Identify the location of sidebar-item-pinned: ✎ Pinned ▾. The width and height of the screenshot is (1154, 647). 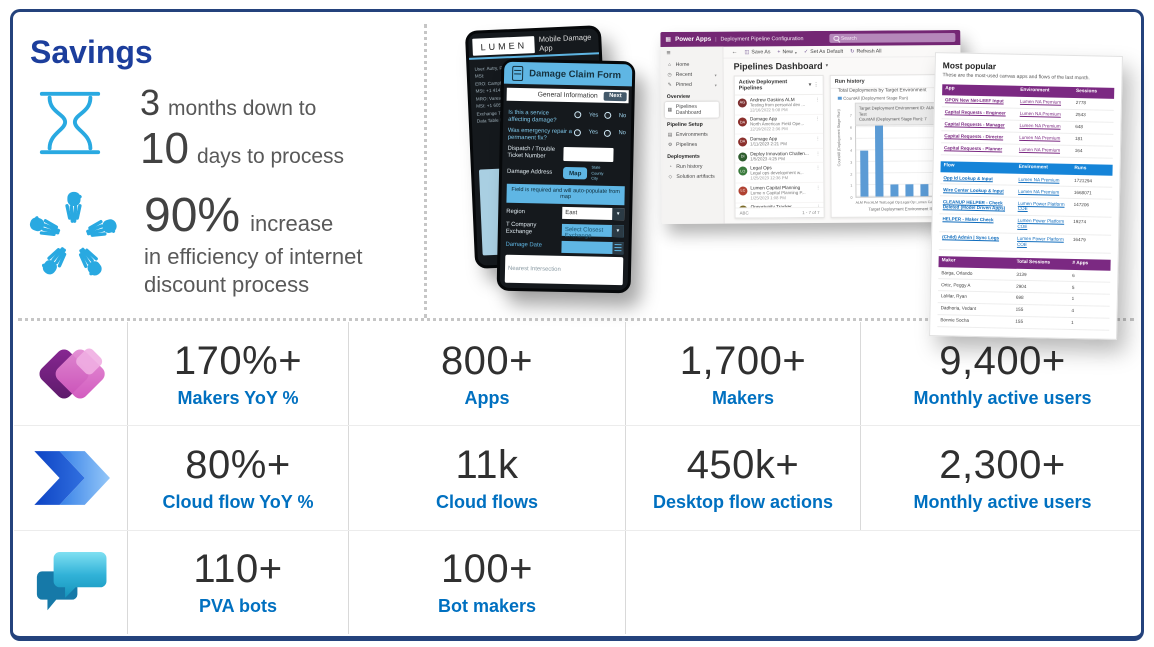
(692, 85).